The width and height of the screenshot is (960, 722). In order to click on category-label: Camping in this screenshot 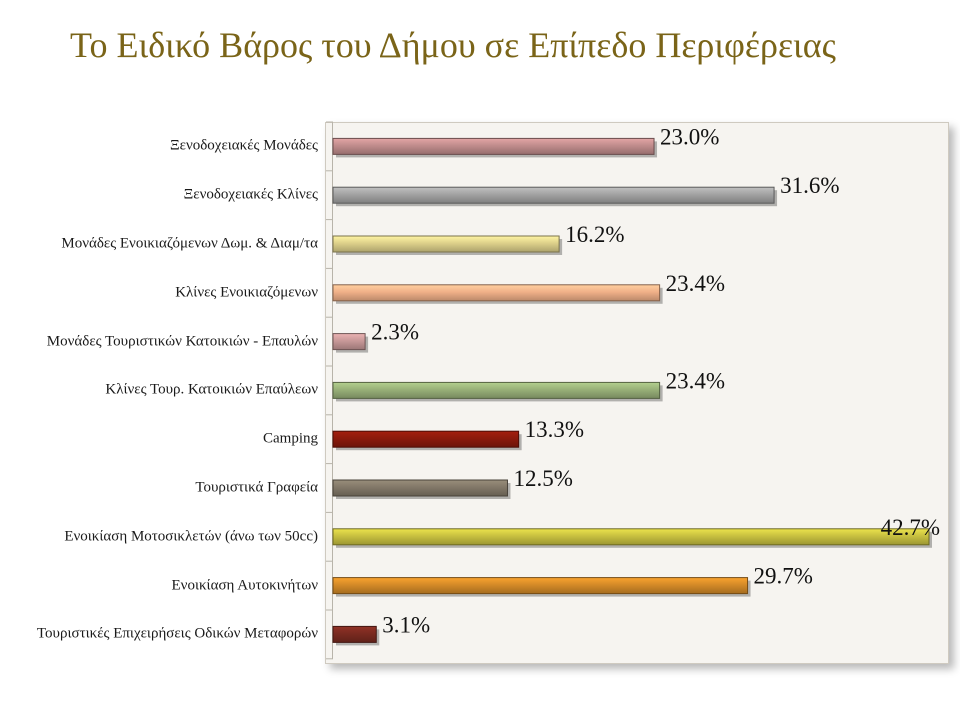, I will do `click(290, 438)`.